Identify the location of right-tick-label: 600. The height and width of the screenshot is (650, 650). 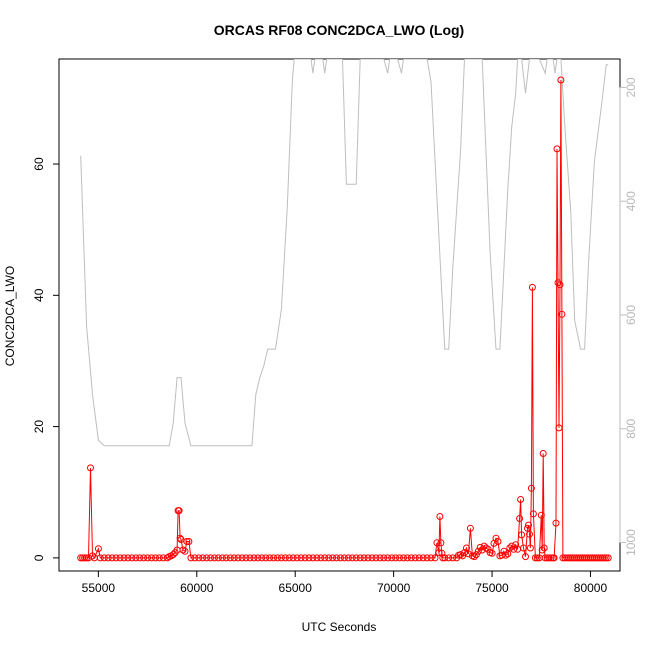
(631, 315).